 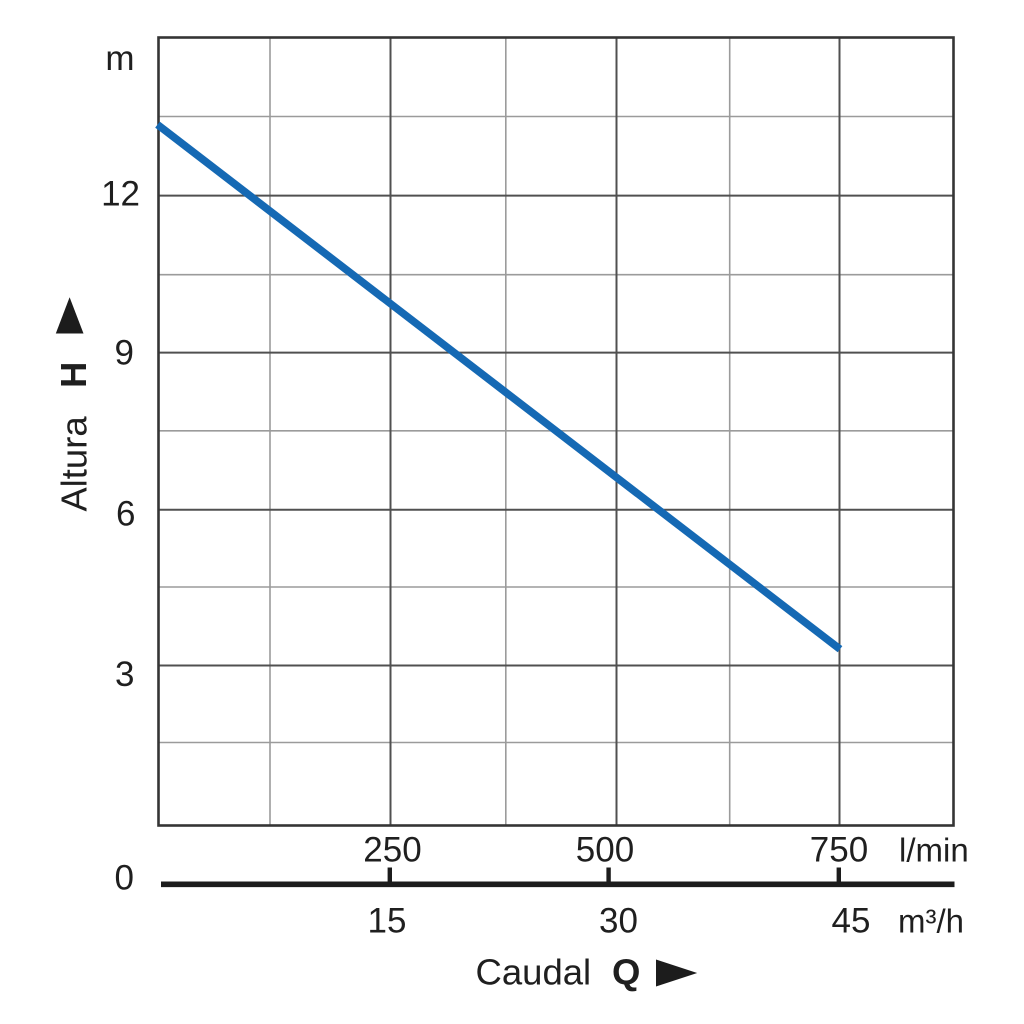 I want to click on svg-text: 45, so click(x=851, y=921).